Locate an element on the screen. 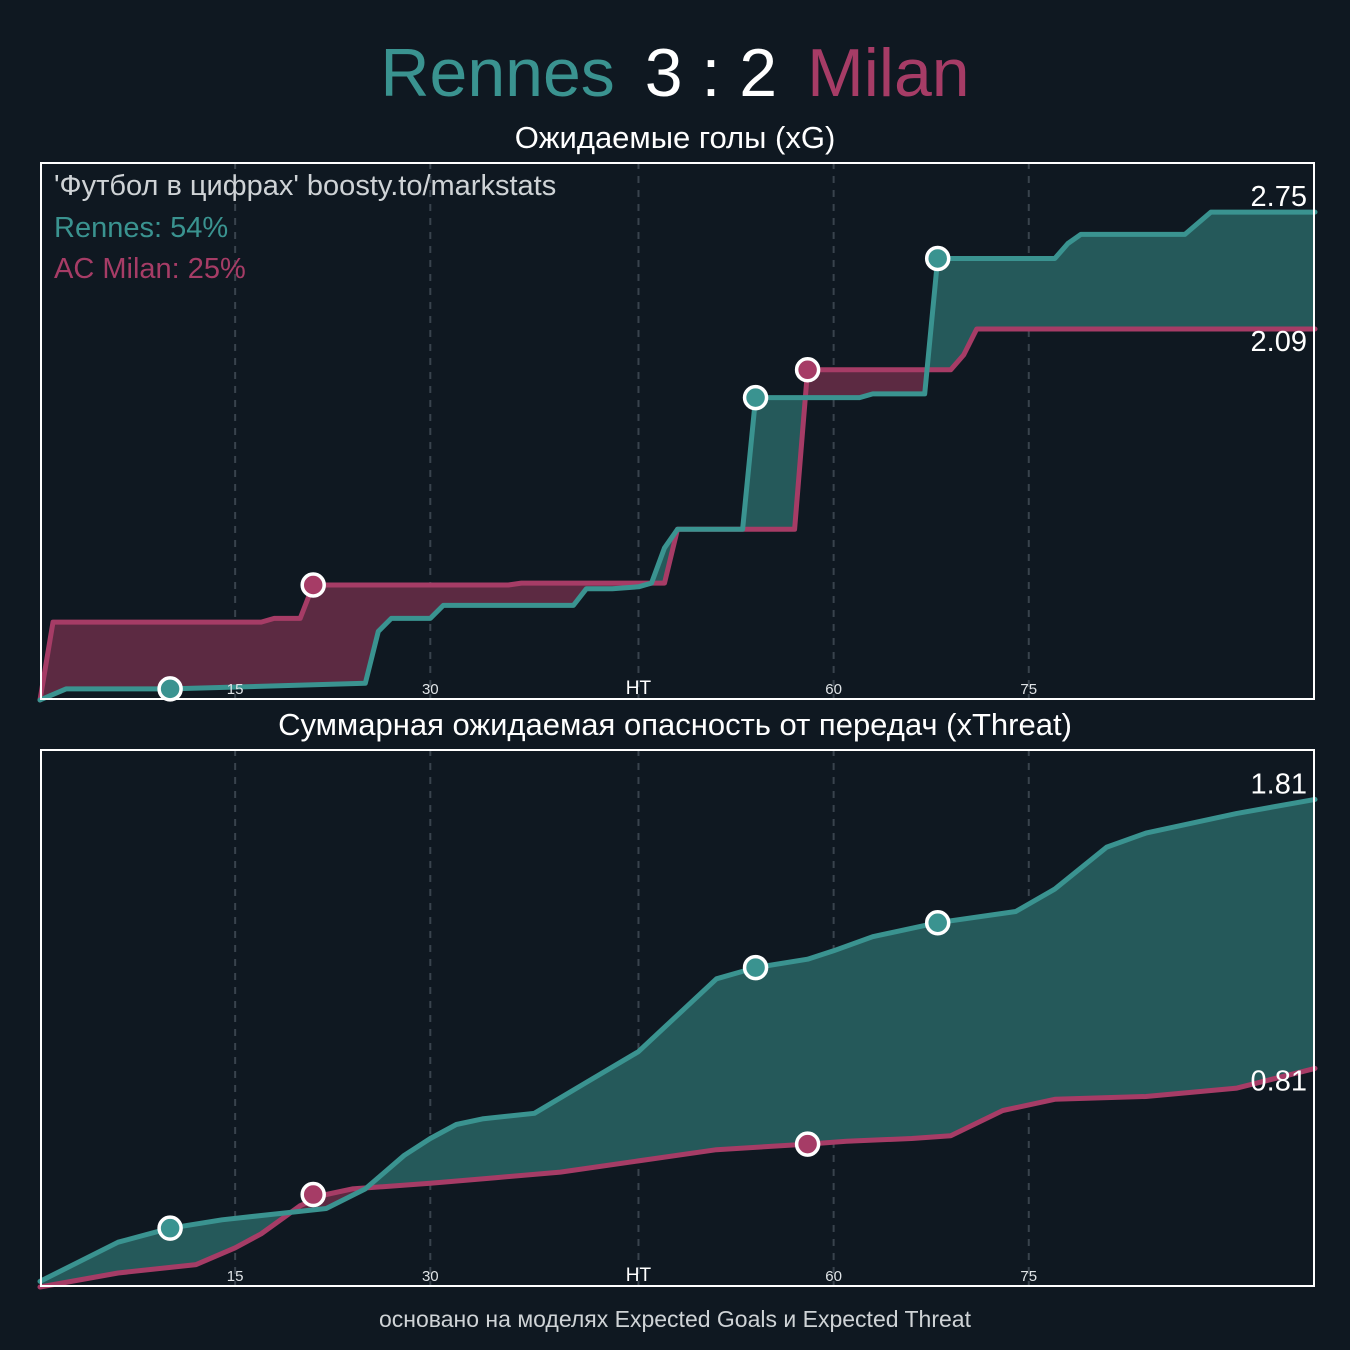  xt-tick-label-1: 30 is located at coordinates (430, 1276).